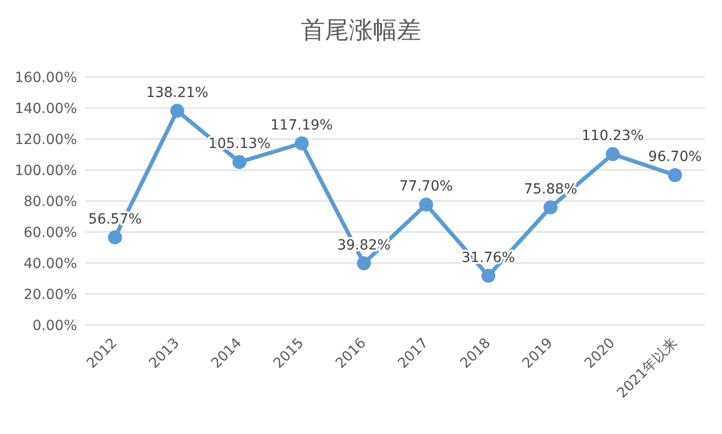 The width and height of the screenshot is (722, 434). I want to click on y-tick-label: 140.00%, so click(45, 108).